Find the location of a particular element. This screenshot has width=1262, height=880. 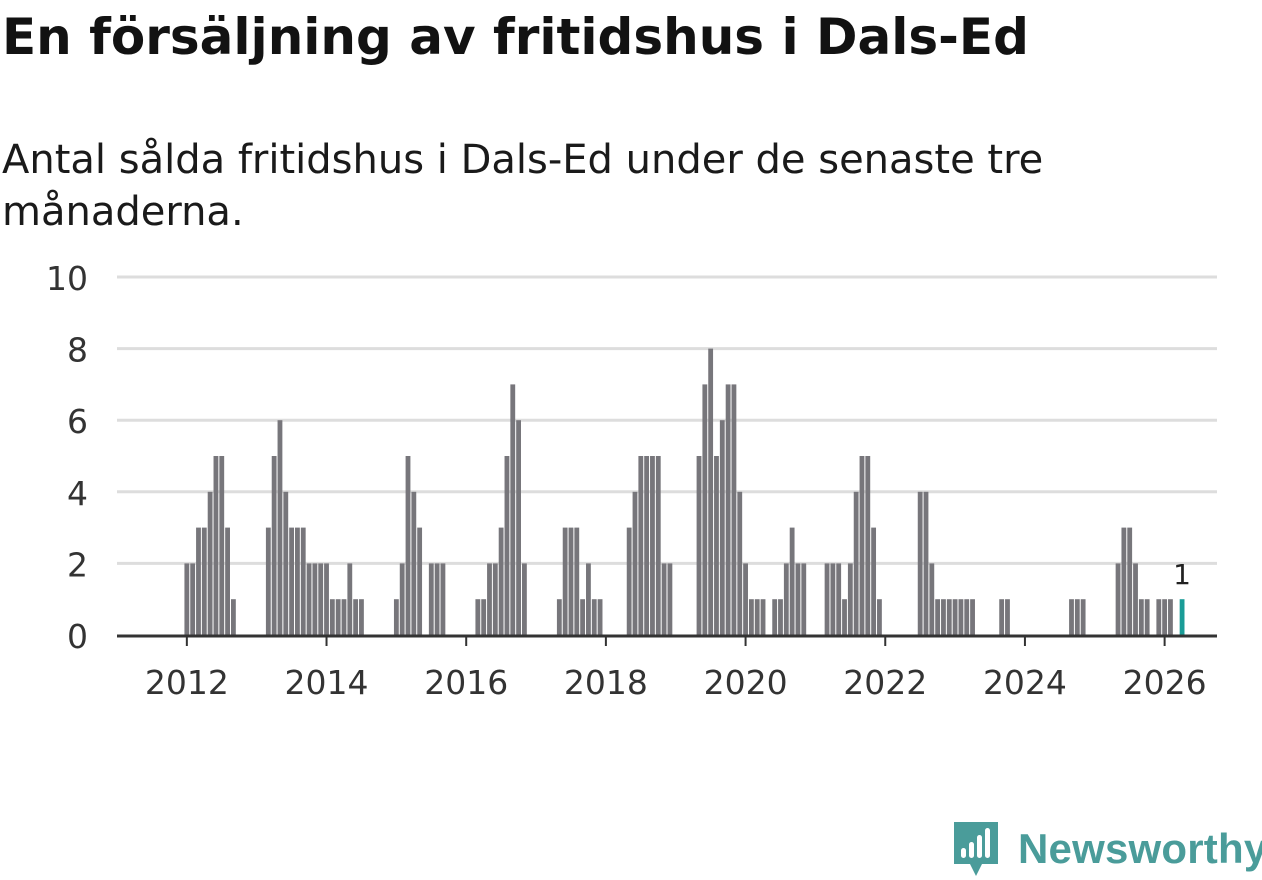

y-tick-label: 2 is located at coordinates (77, 564).